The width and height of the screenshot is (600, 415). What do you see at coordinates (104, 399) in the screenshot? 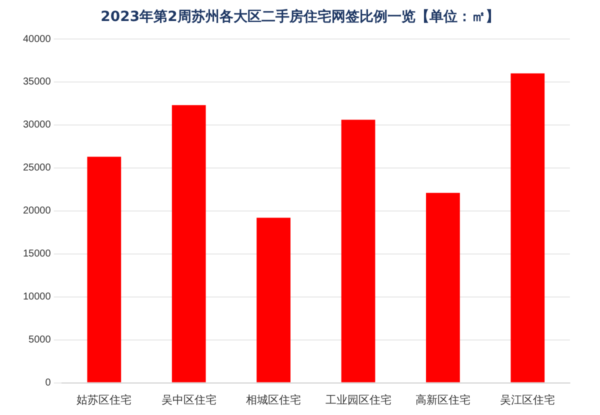
I see `x-tick-label: 姑苏区住宅` at bounding box center [104, 399].